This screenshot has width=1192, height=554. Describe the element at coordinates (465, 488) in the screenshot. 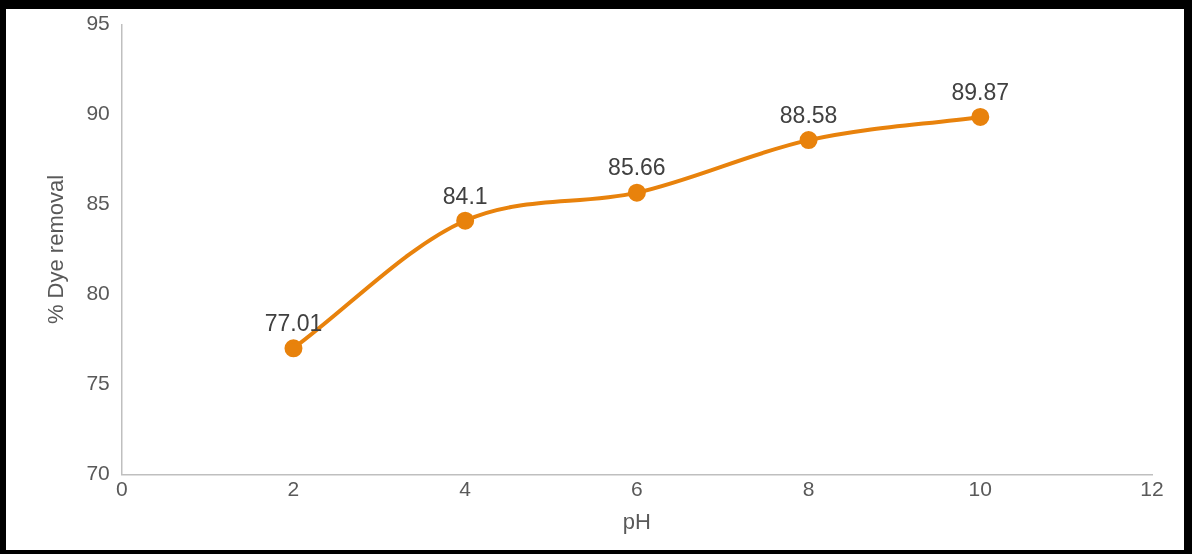

I see `x-tick-label: 4` at that location.